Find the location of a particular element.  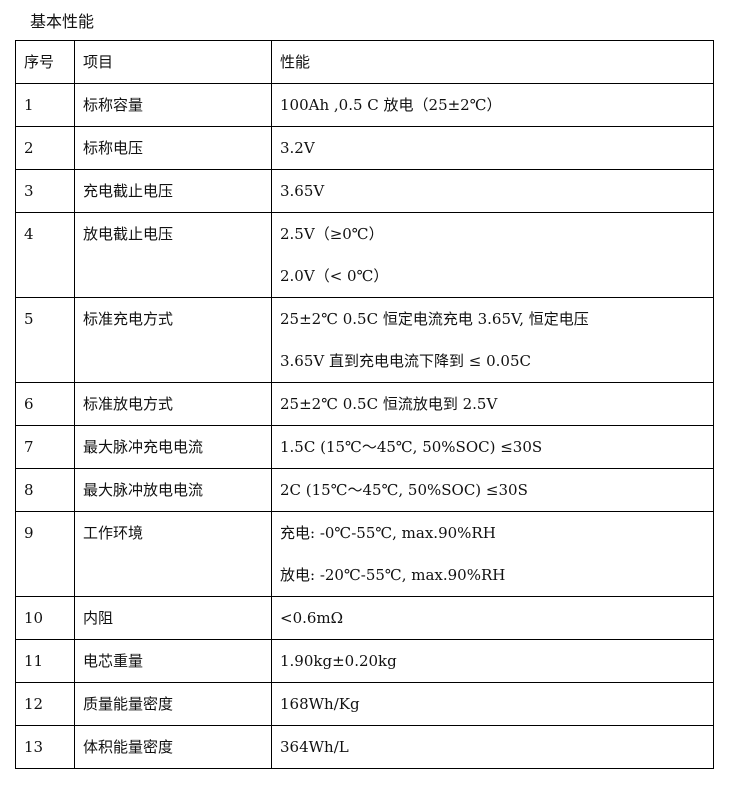

table-row: 2 标称电压 3.2V is located at coordinates (364, 148).